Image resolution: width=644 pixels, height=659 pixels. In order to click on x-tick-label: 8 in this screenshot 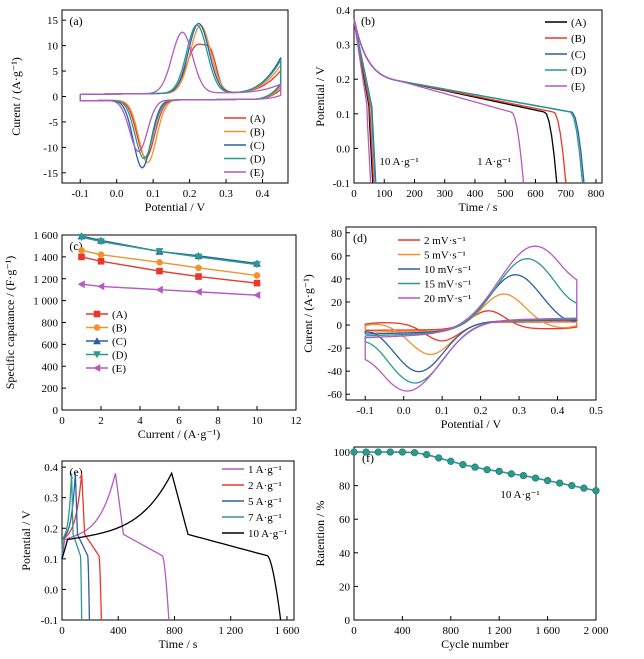, I will do `click(218, 421)`.